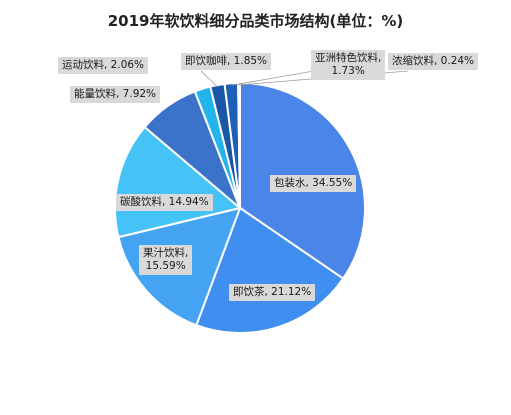 Image resolution: width=511 pixels, height=415 pixels. I want to click on slice-label-2: 果汁饮料, 15.59%, so click(166, 260).